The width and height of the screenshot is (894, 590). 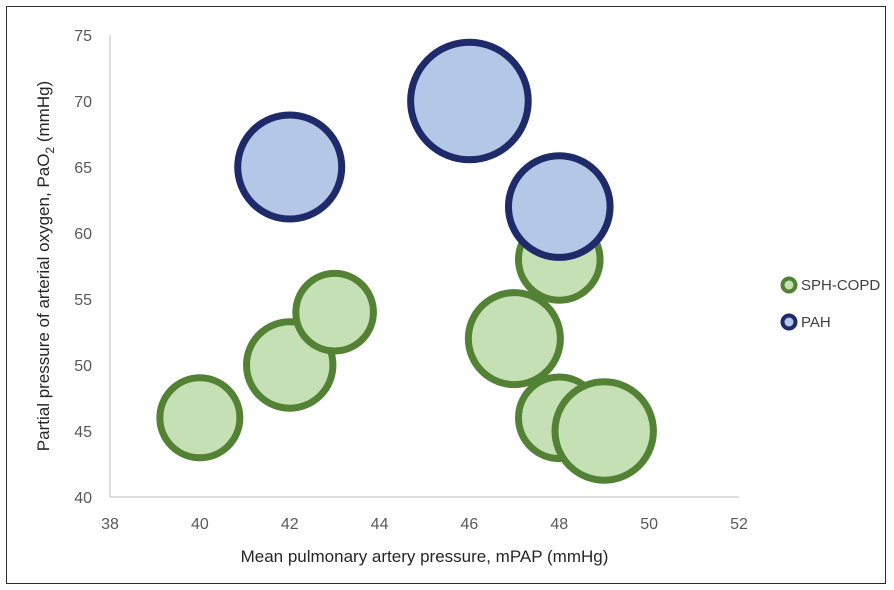 I want to click on x-tick-label: 48, so click(x=559, y=524).